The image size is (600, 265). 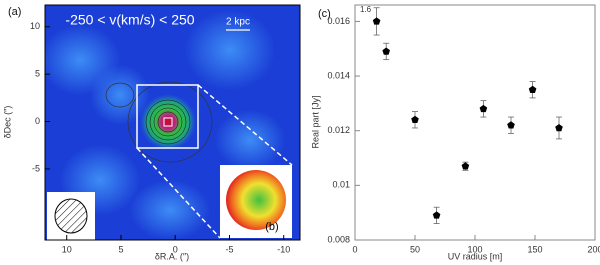 I want to click on source-peak, so click(x=168, y=122).